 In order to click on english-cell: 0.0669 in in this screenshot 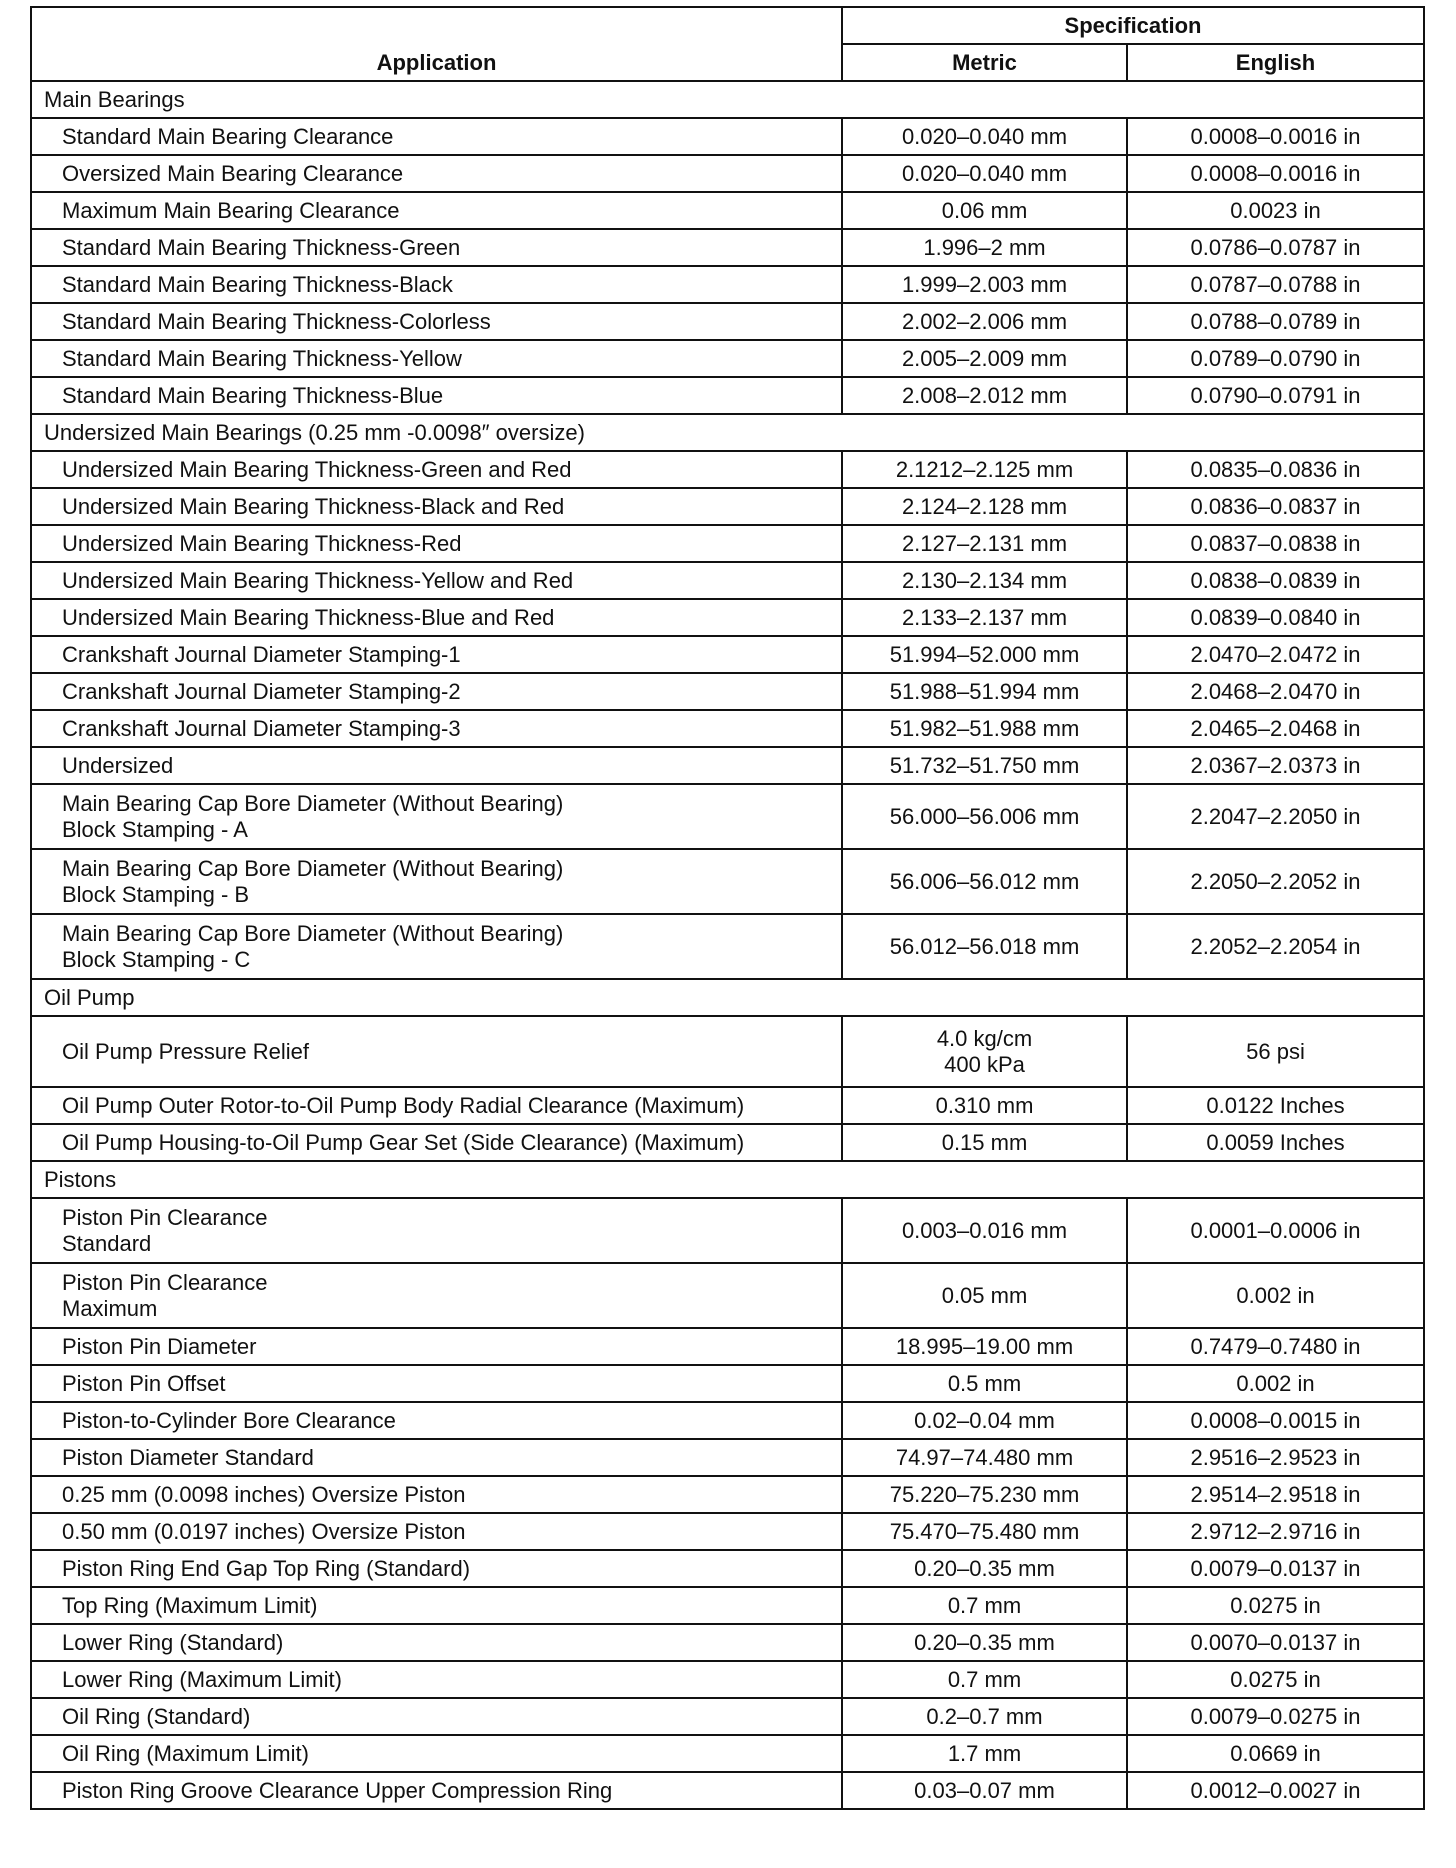, I will do `click(1275, 1753)`.